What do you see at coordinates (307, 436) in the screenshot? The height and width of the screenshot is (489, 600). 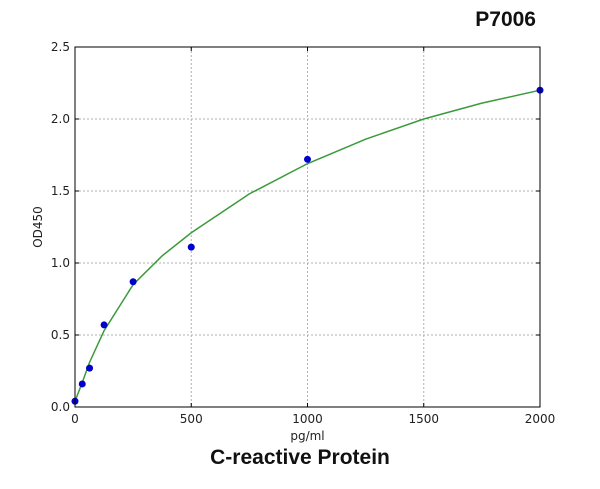 I see `x-axis-label: pg/ml` at bounding box center [307, 436].